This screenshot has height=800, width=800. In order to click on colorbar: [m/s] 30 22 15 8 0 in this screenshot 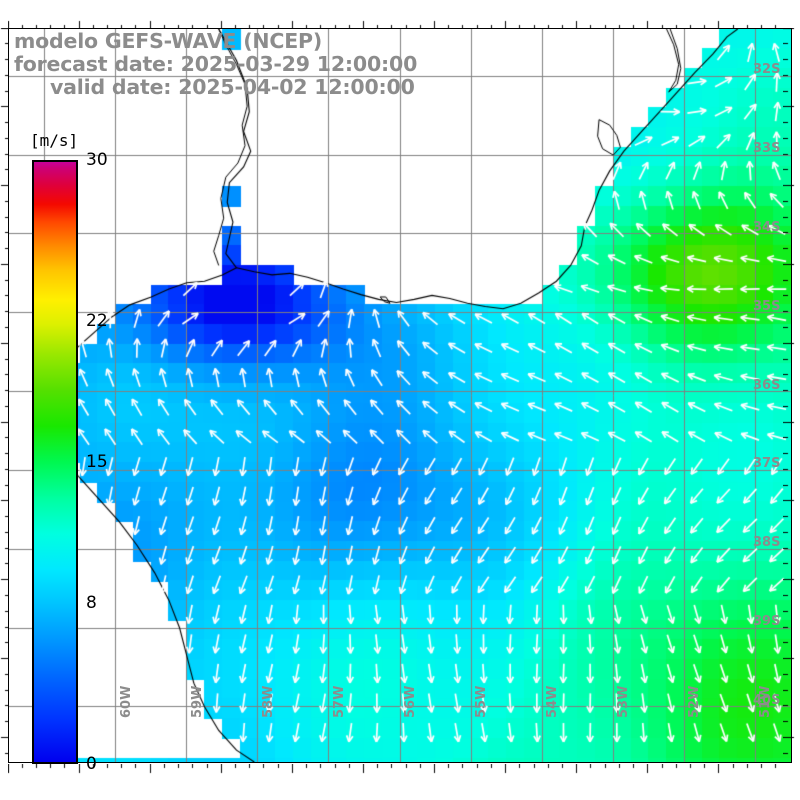, I will do `click(76, 452)`.